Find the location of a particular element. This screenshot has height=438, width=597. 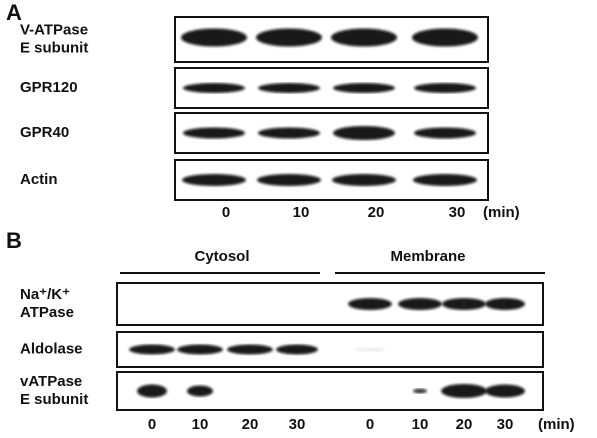

row-label: V-ATPase is located at coordinates (54, 29).